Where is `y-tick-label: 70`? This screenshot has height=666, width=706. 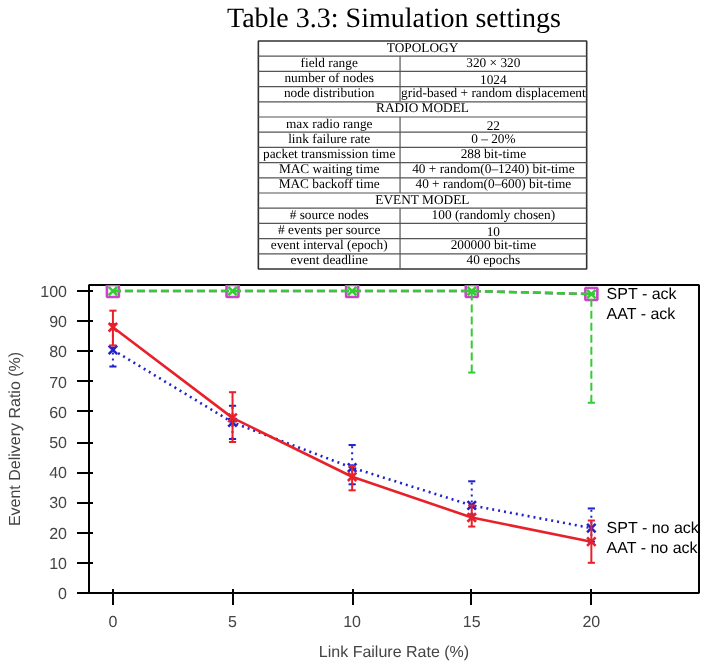
y-tick-label: 70 is located at coordinates (59, 382).